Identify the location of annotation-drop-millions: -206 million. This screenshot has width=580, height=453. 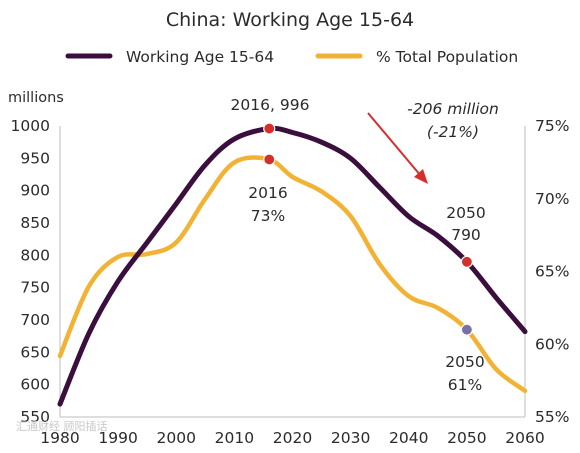
(453, 109).